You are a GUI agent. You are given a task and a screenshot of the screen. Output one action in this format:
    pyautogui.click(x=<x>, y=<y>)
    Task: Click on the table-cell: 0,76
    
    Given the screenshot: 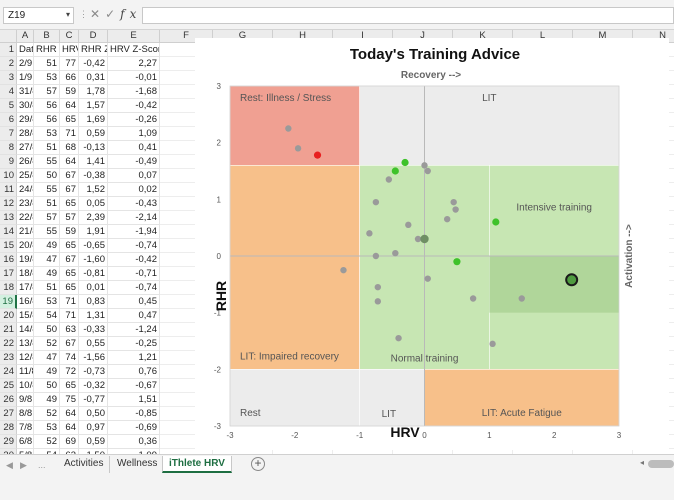 What is the action you would take?
    pyautogui.click(x=134, y=372)
    